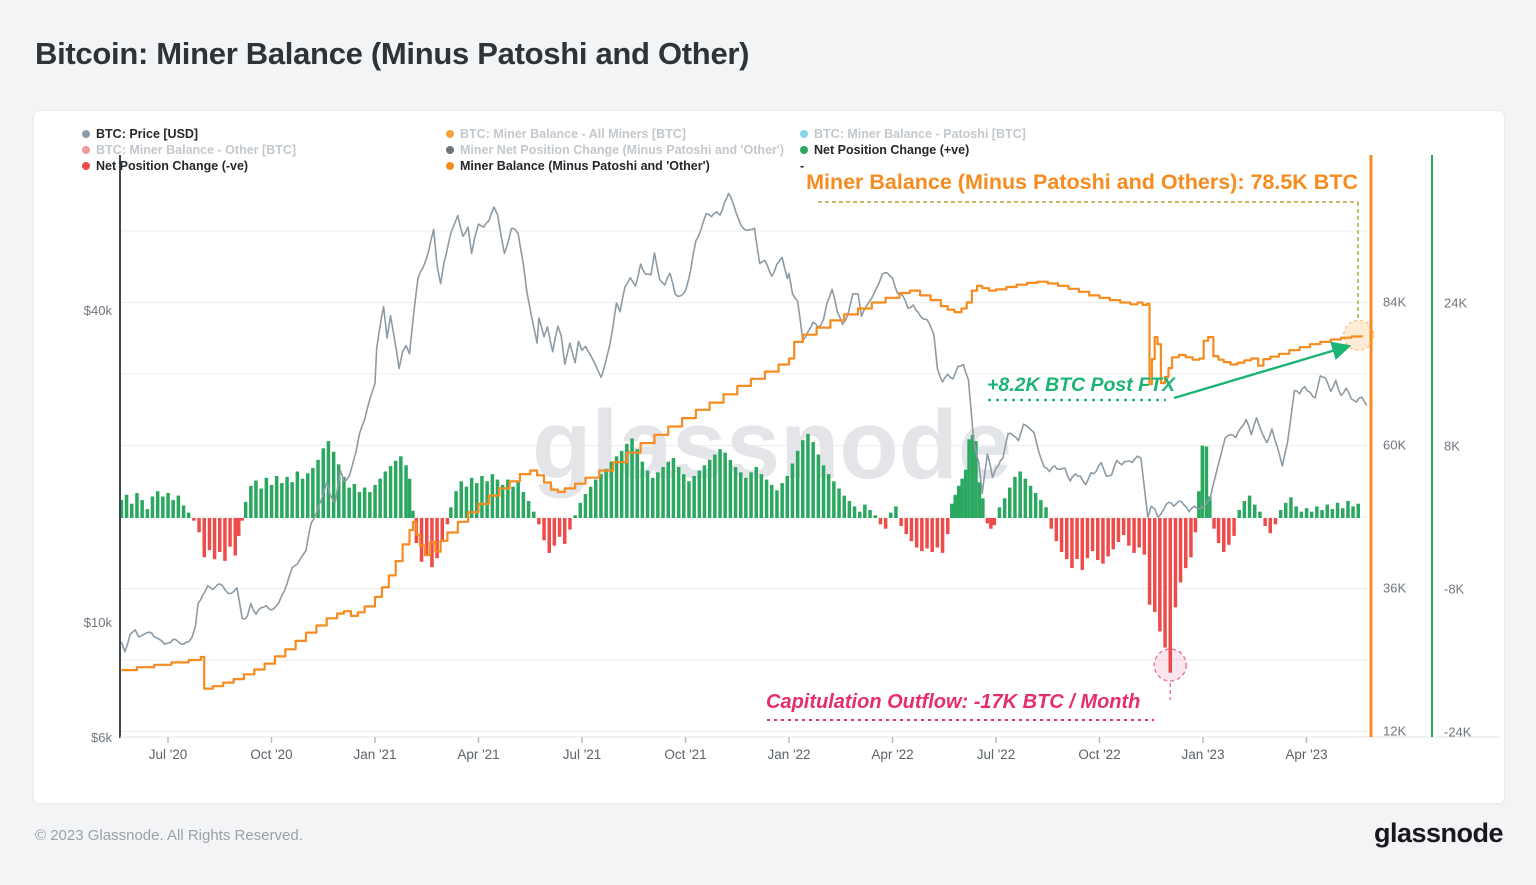 This screenshot has width=1536, height=885. Describe the element at coordinates (920, 134) in the screenshot. I see `legend-item-label: BTC: Miner Balance - Patoshi [BTC]` at that location.